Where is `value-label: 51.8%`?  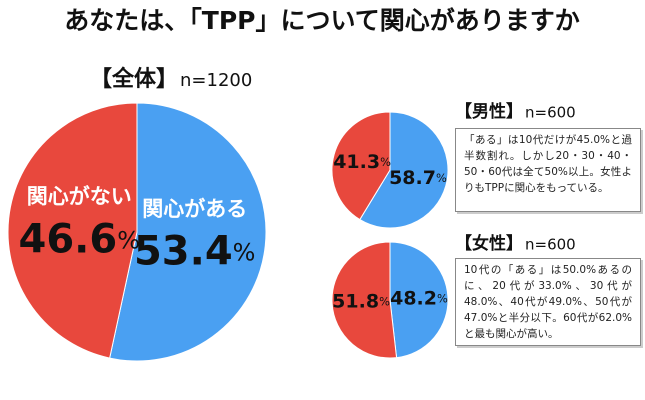
value-label: 51.8% is located at coordinates (361, 301).